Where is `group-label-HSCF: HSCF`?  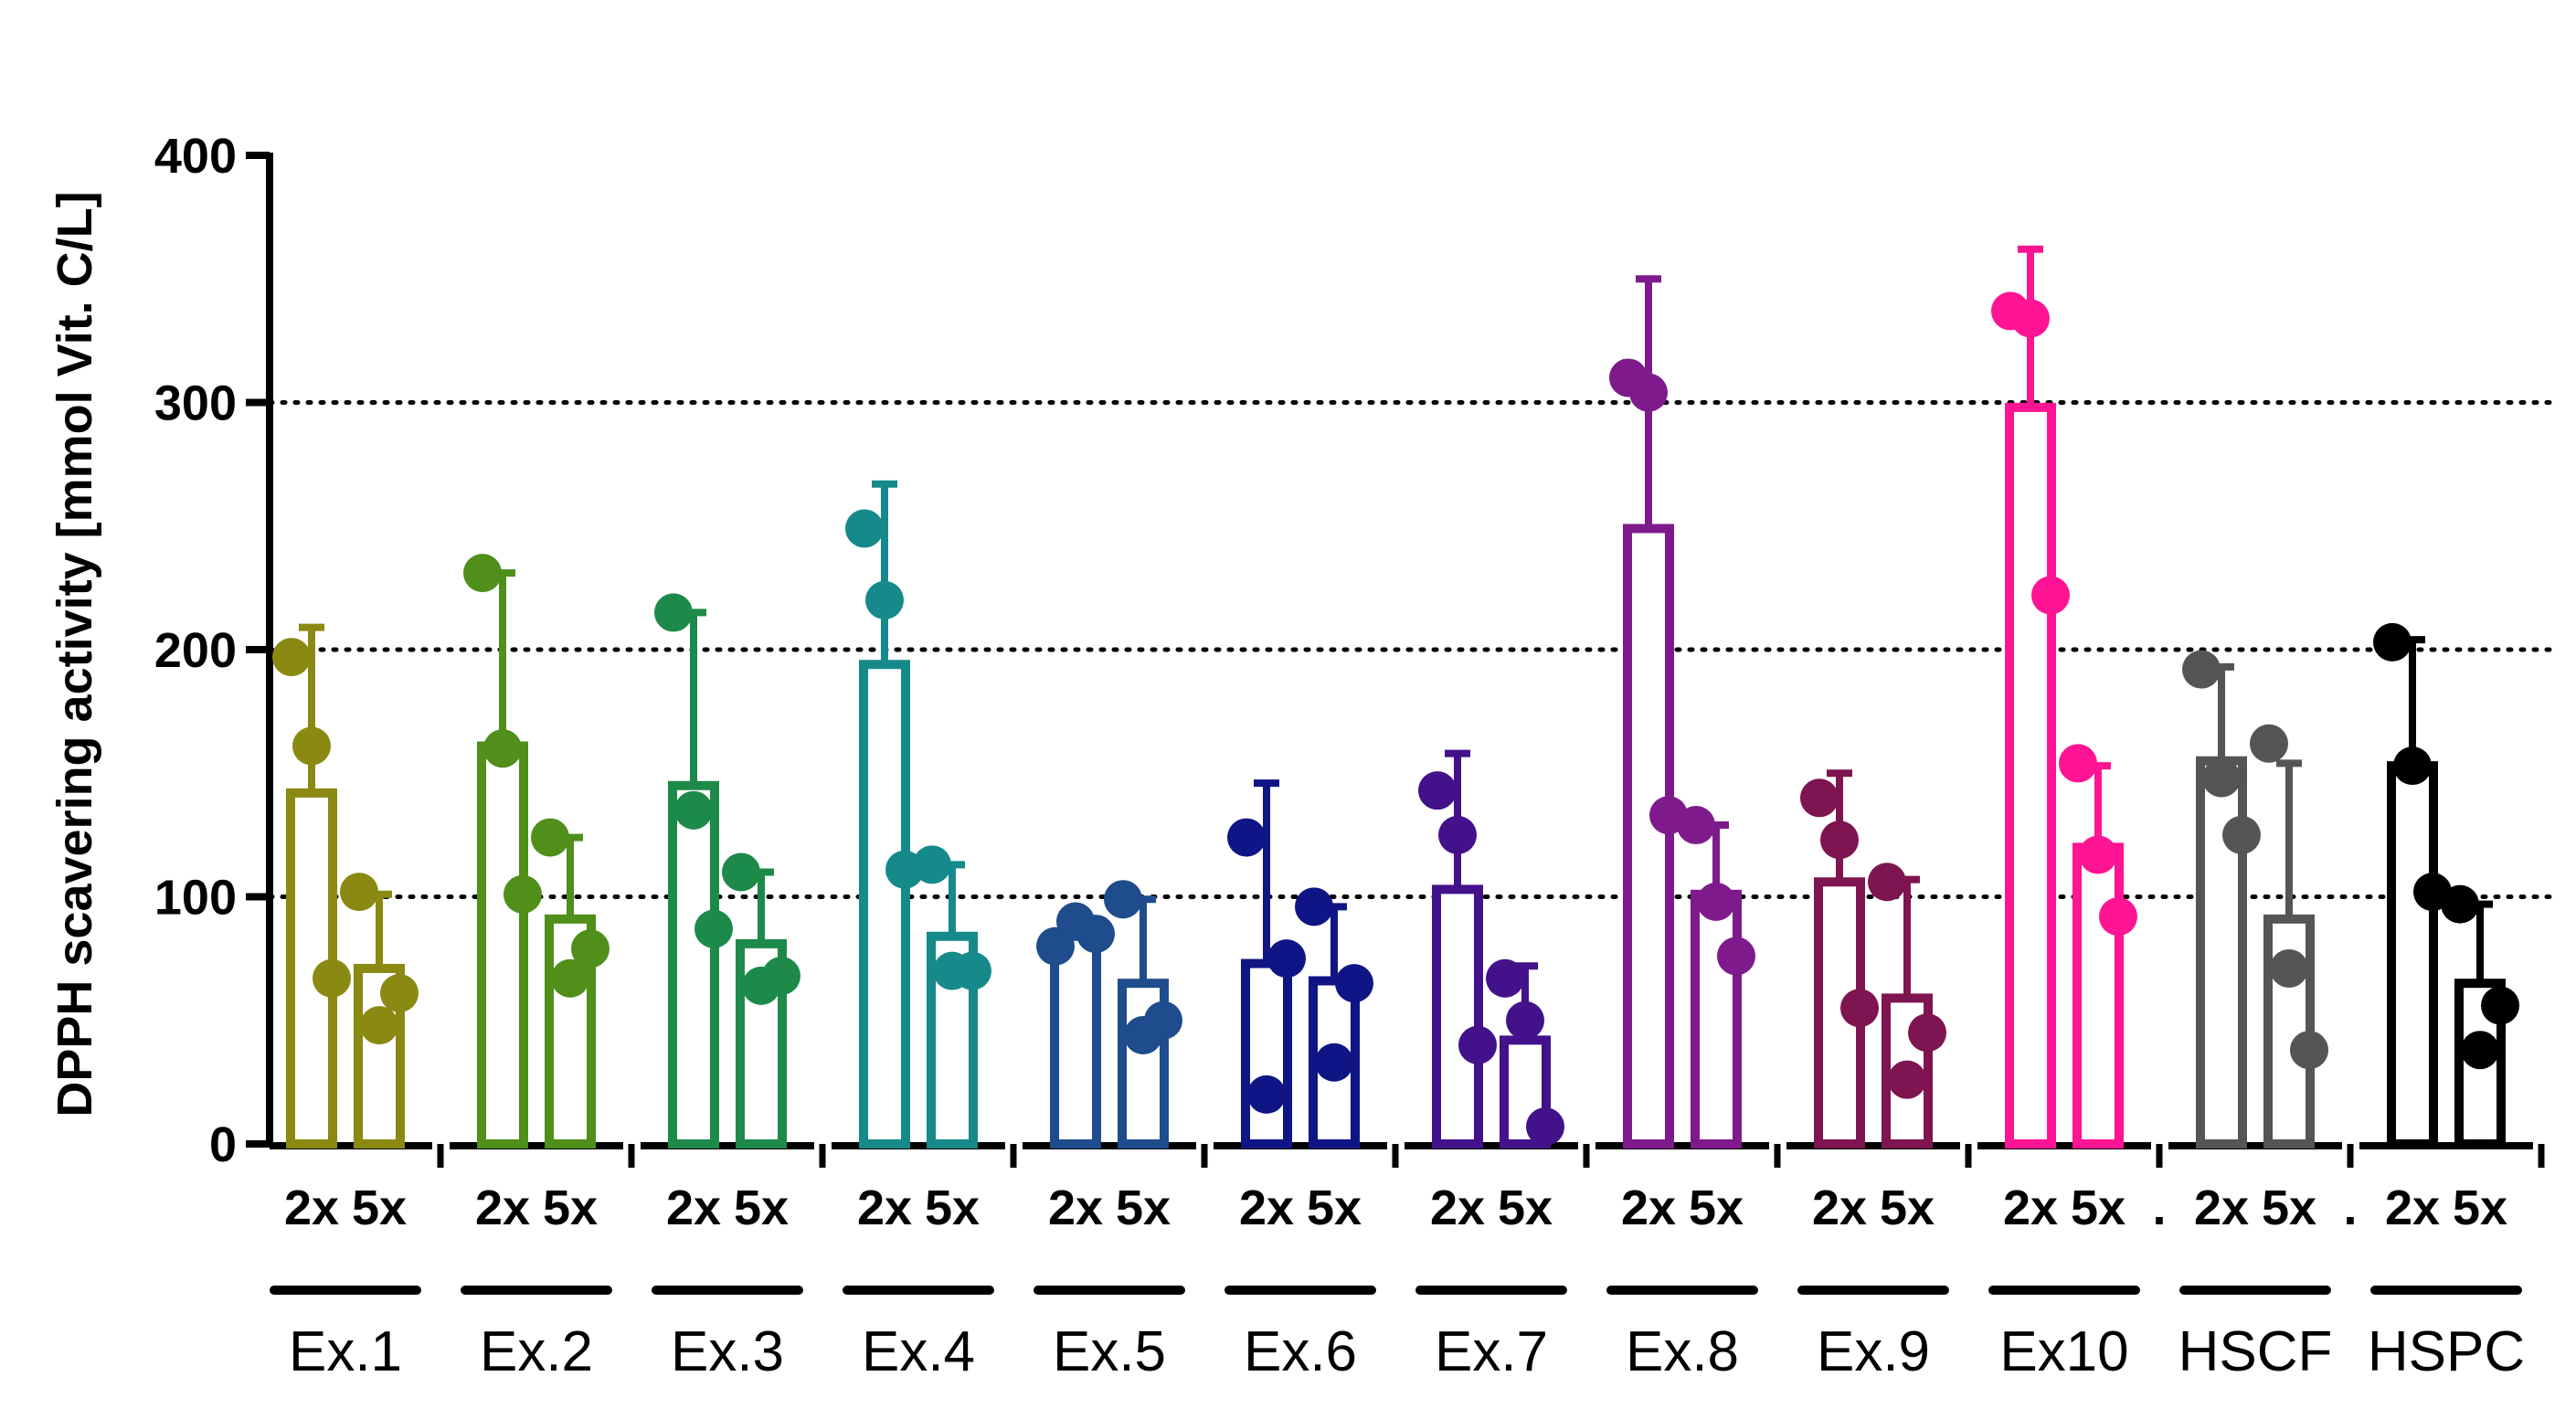
group-label-HSCF: HSCF is located at coordinates (2255, 1352).